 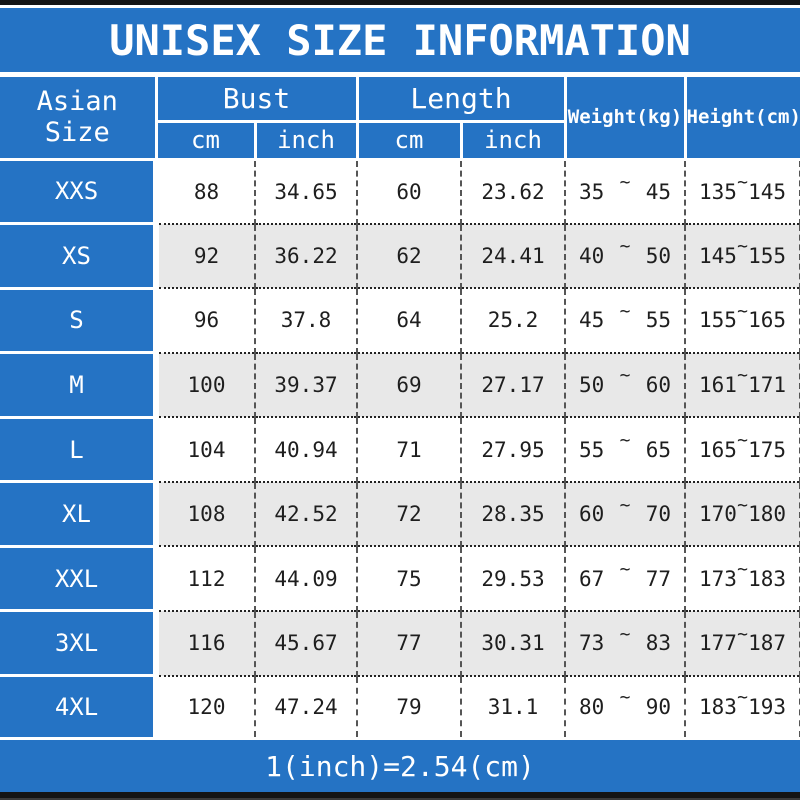 What do you see at coordinates (408, 578) in the screenshot?
I see `cell-length-cm: 75` at bounding box center [408, 578].